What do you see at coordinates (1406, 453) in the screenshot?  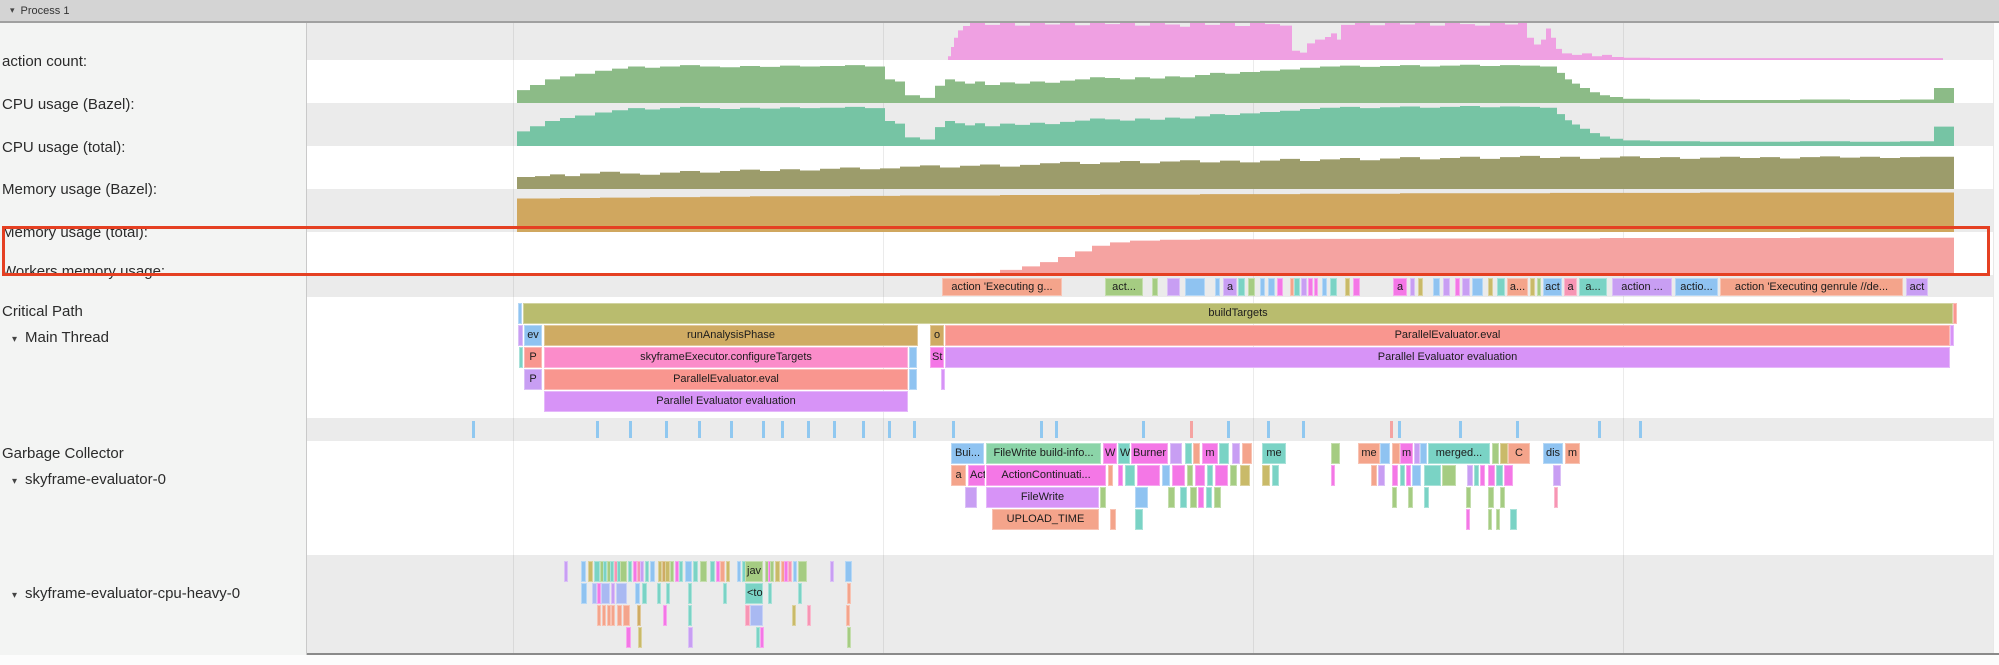 I see `trace-block: m` at bounding box center [1406, 453].